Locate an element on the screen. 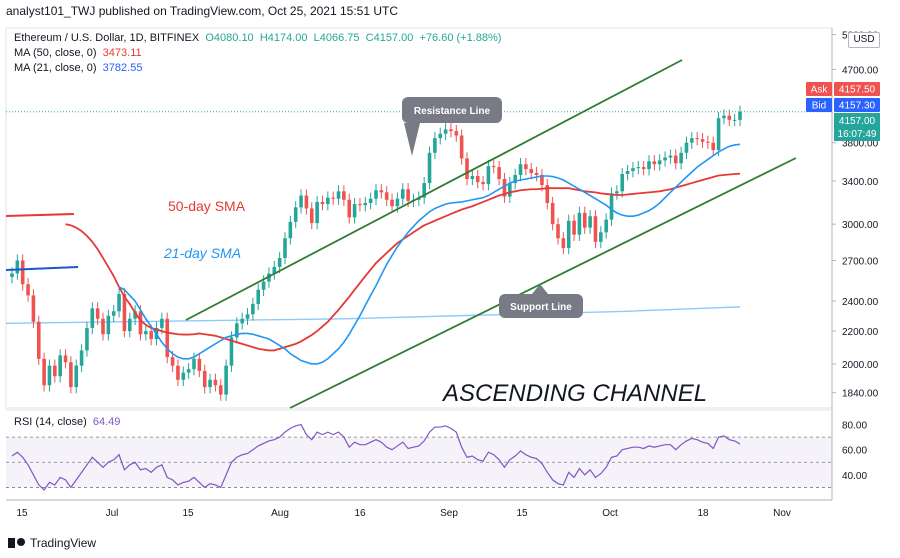 Image resolution: width=900 pixels, height=558 pixels. ma50-prior-segment is located at coordinates (40, 215).